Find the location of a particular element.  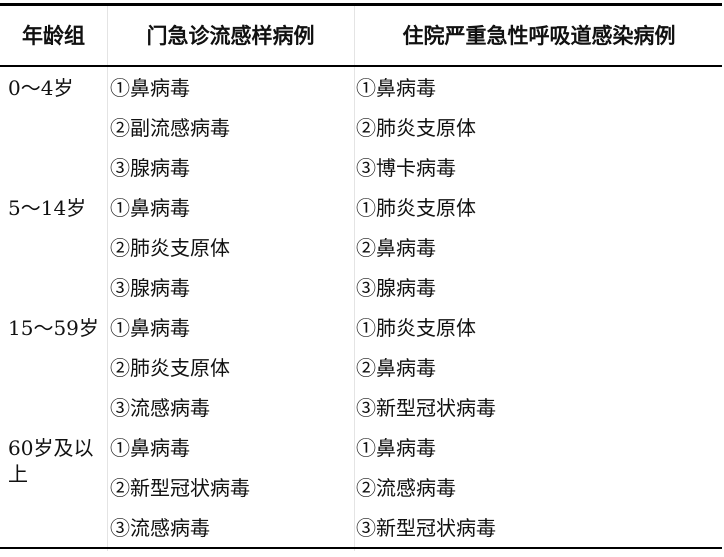

age-cell: 60岁及以上 is located at coordinates (51, 461).